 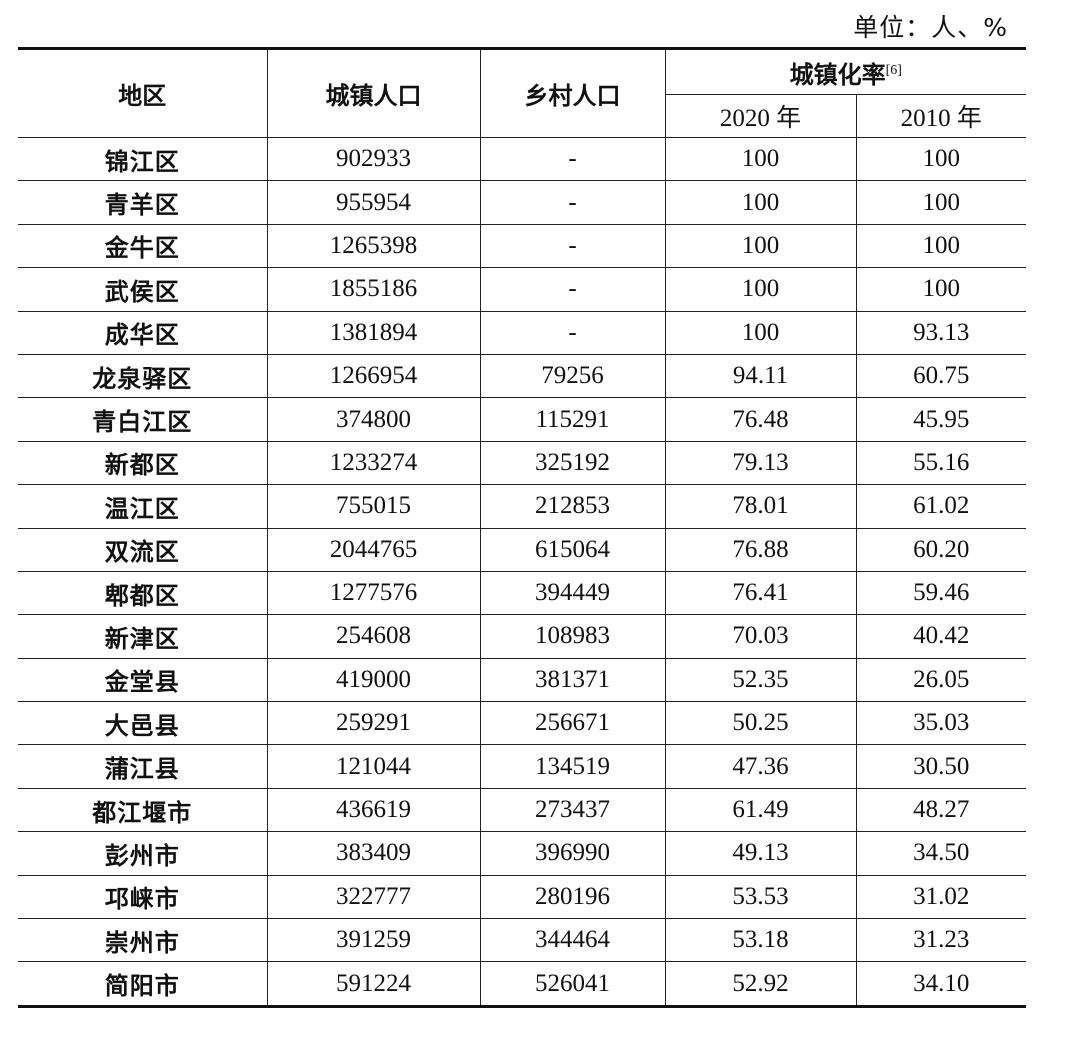 I want to click on table-row: 温江区 755015 212853 78.01 61.02, so click(x=522, y=506).